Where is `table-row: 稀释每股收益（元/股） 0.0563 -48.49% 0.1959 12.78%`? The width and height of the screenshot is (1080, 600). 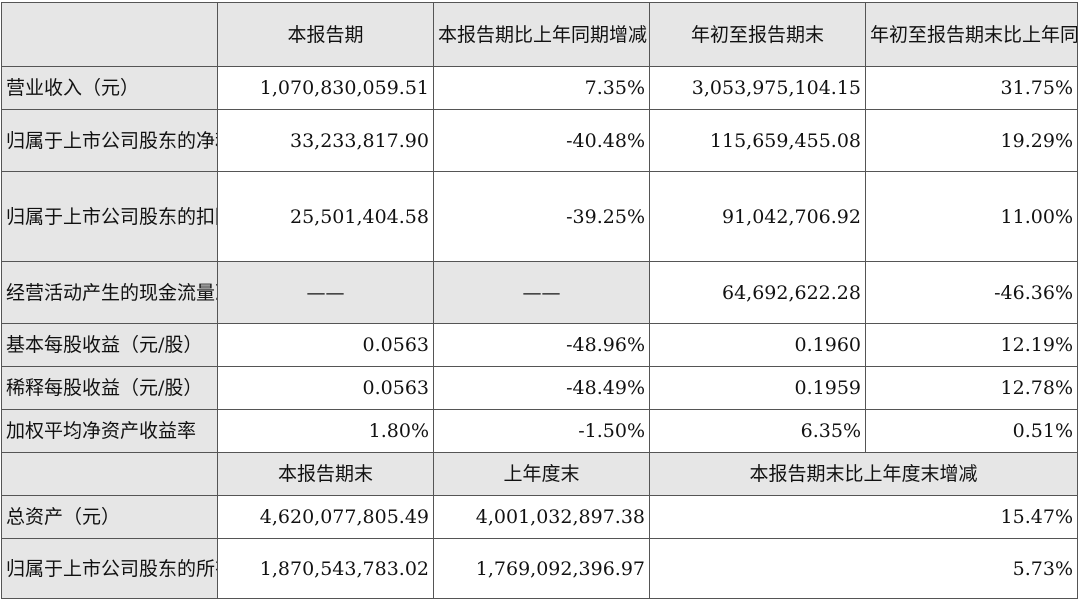
table-row: 稀释每股收益（元/股） 0.0563 -48.49% 0.1959 12.78% is located at coordinates (539, 388).